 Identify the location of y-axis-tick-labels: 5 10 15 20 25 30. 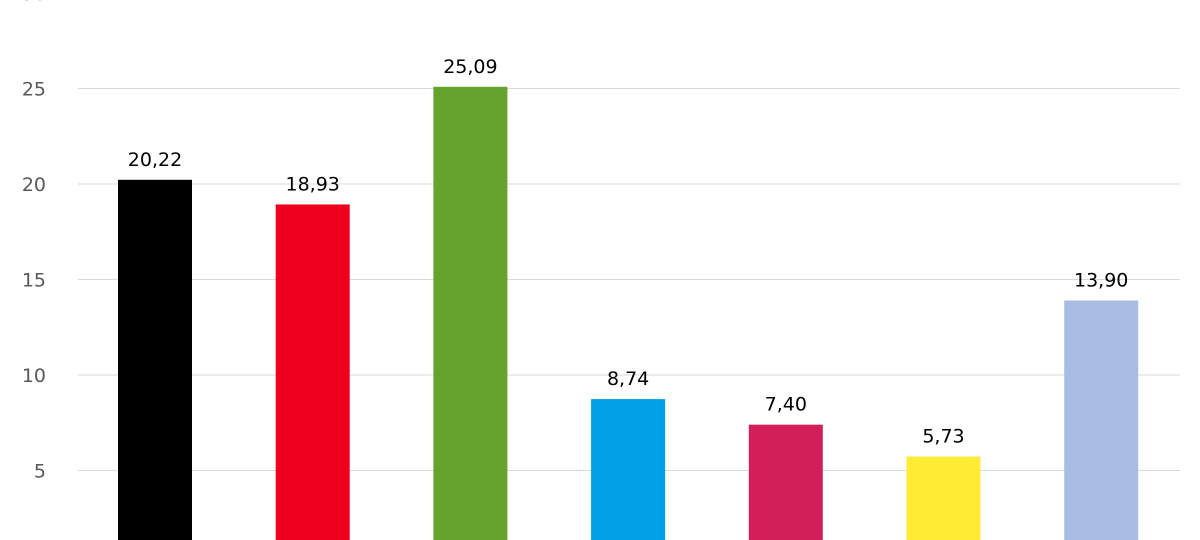
(34, 241).